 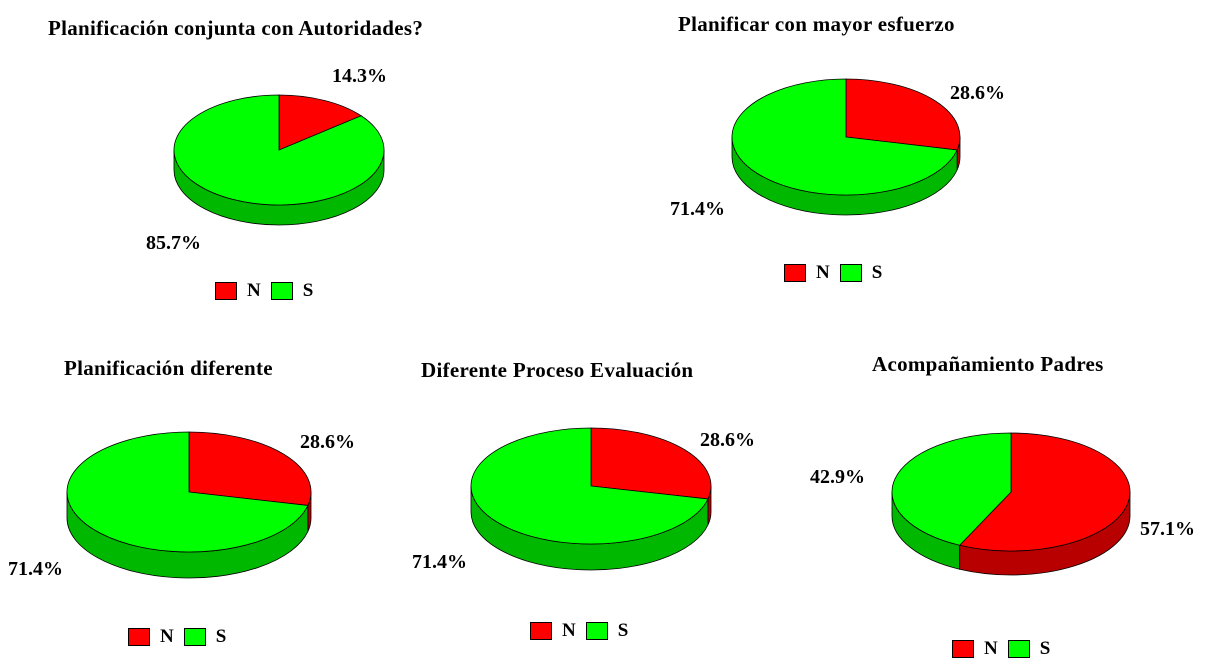 I want to click on slice-label-n: 57.1%, so click(x=1167, y=529).